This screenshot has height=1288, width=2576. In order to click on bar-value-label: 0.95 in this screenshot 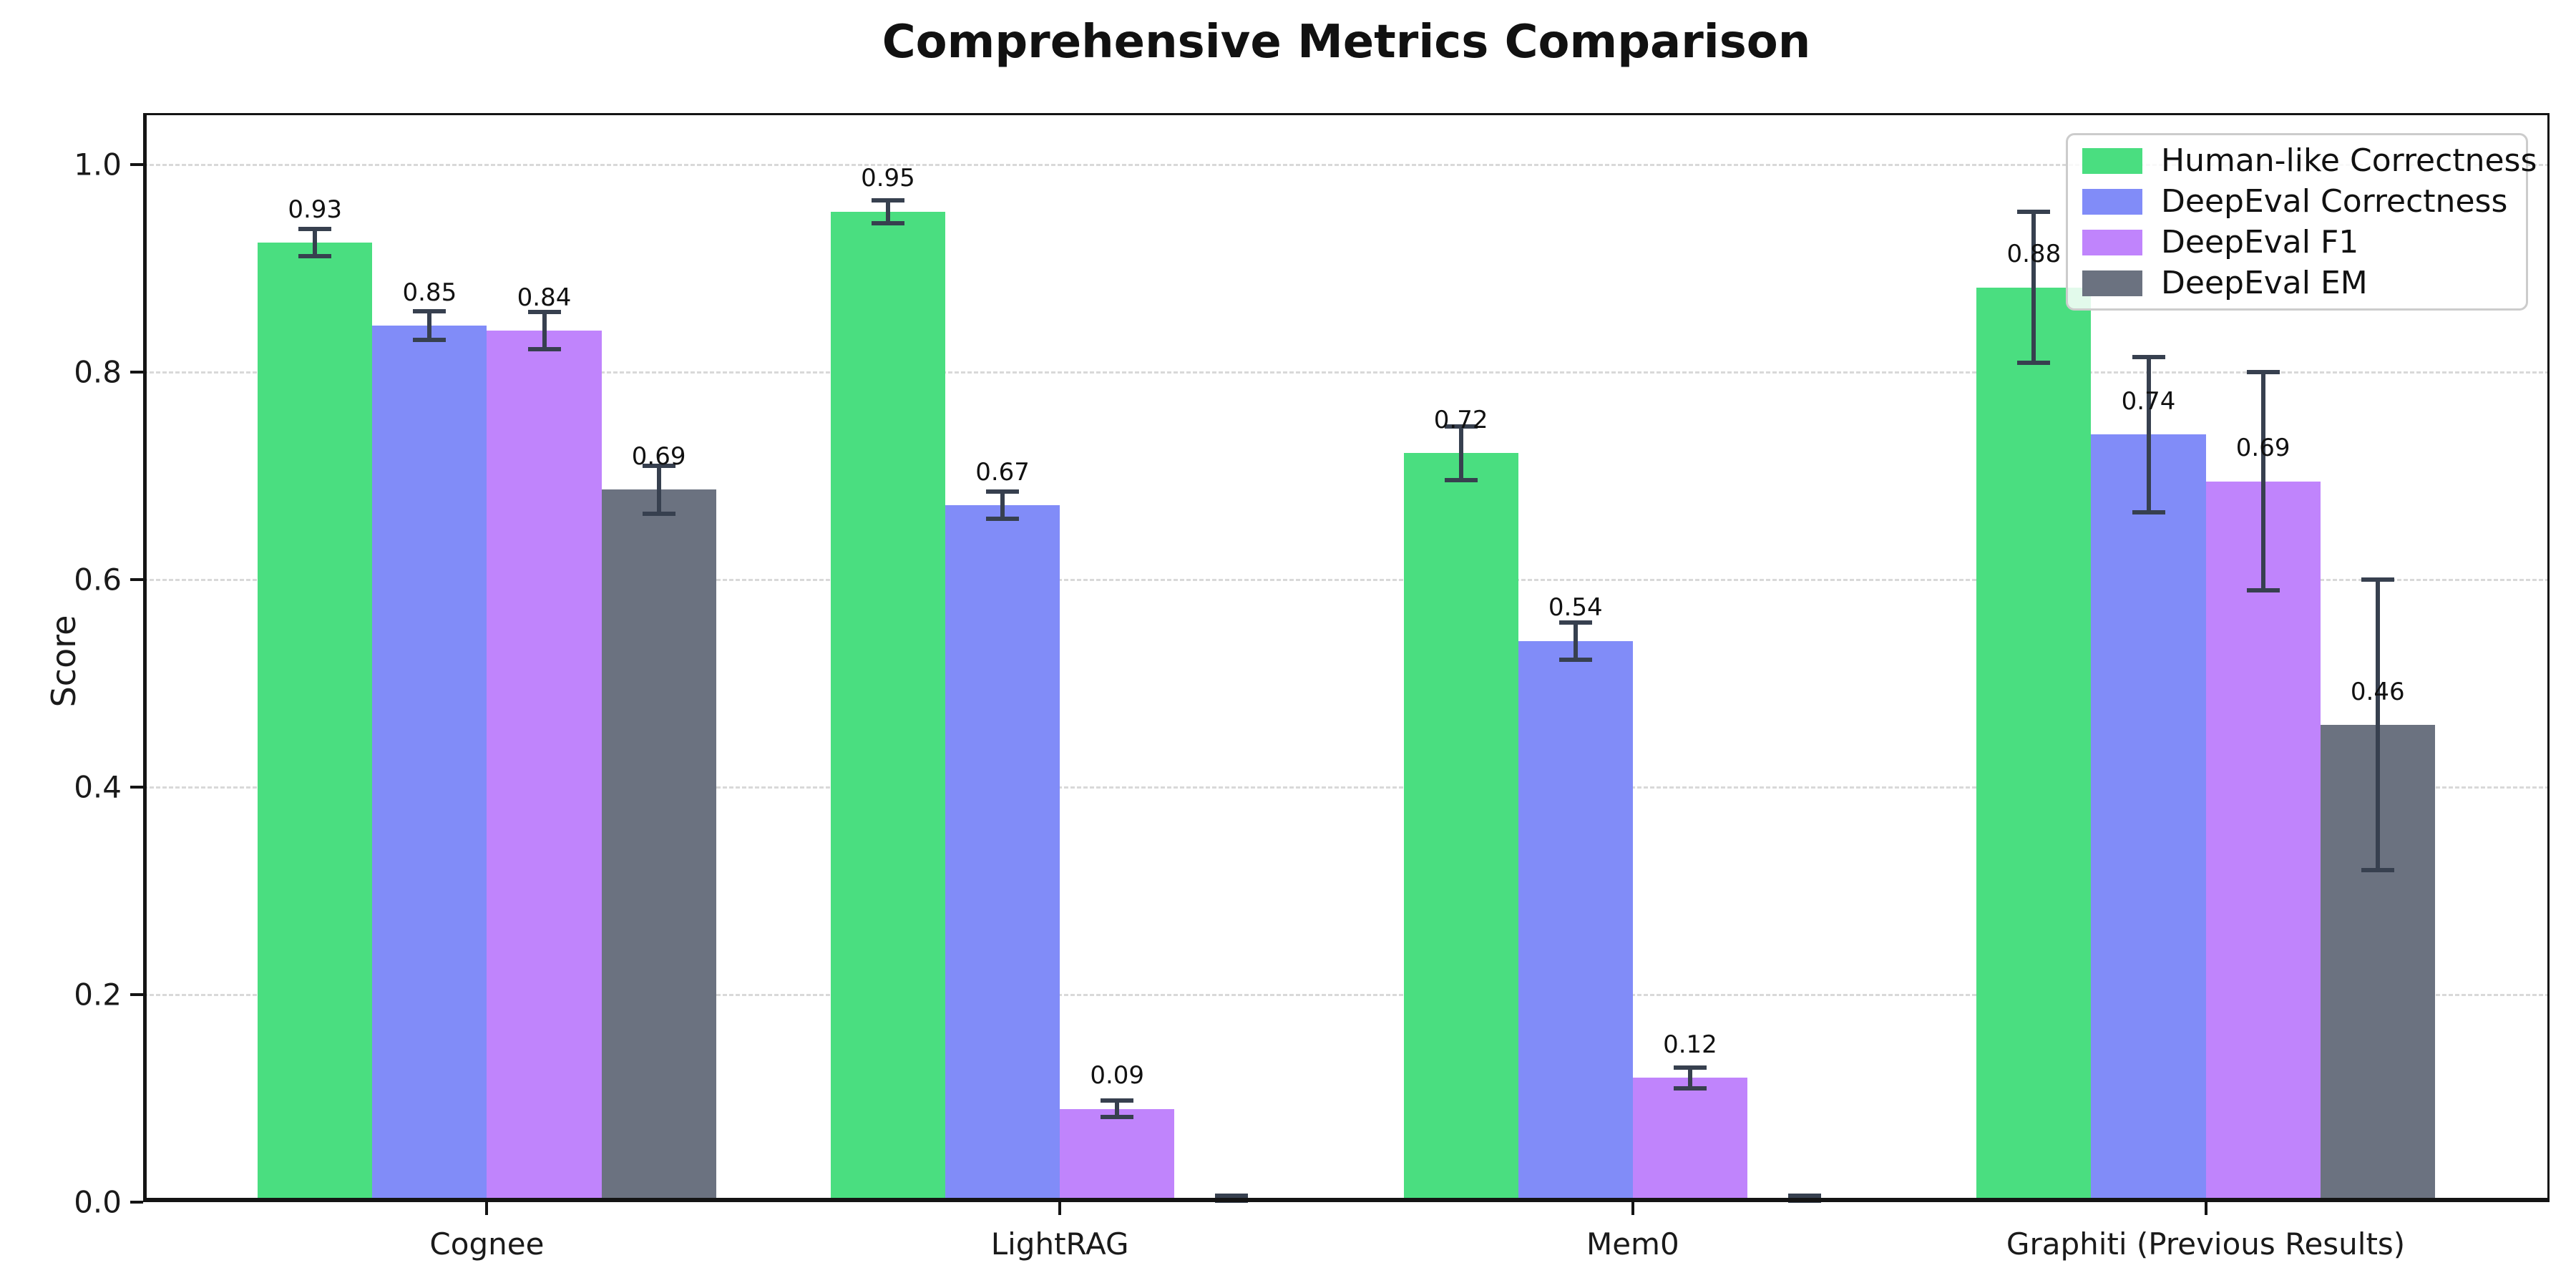, I will do `click(888, 178)`.